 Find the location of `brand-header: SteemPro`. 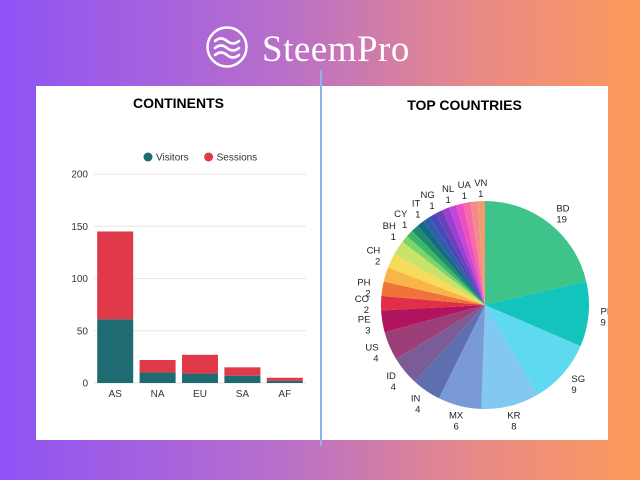

brand-header: SteemPro is located at coordinates (320, 49).